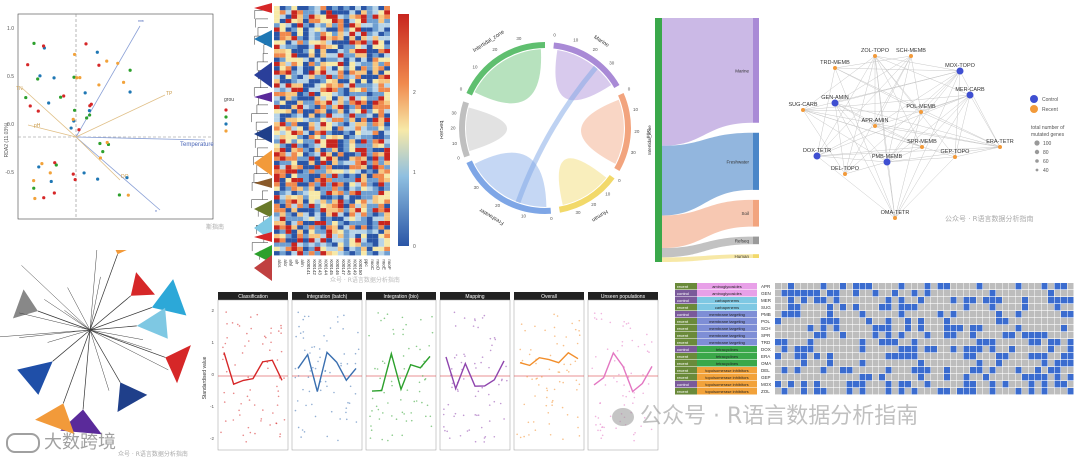 Image resolution: width=1080 pixels, height=460 pixels. What do you see at coordinates (686, 286) in the screenshot?
I see `onco-group-cell` at bounding box center [686, 286].